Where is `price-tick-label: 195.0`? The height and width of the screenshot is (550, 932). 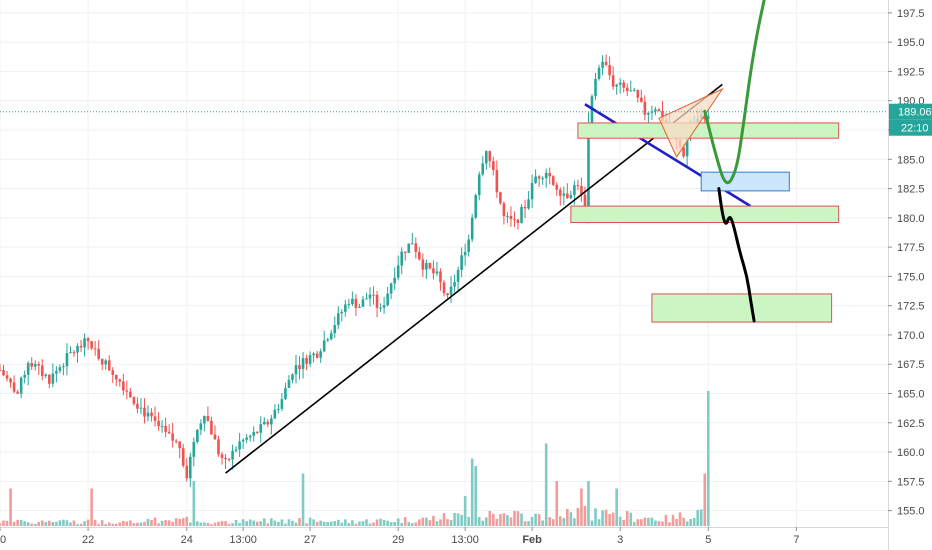
price-tick-label: 195.0 is located at coordinates (911, 43).